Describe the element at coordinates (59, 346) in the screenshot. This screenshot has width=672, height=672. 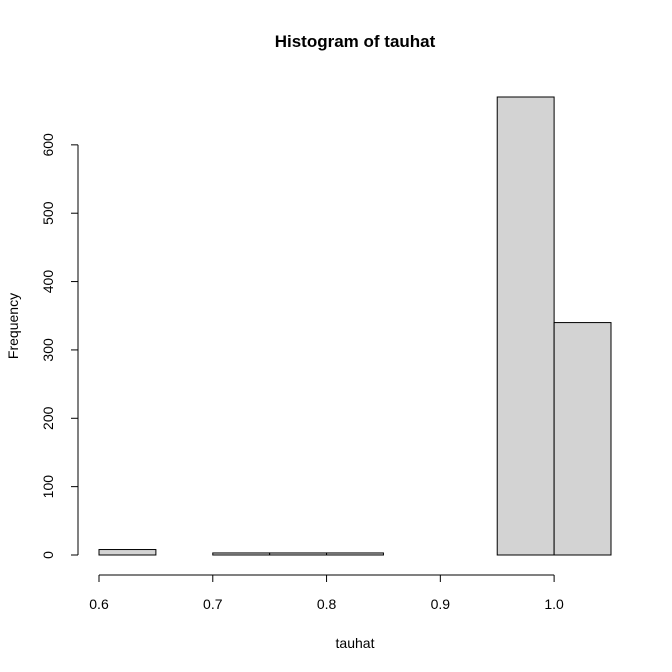
I see `y-axis: 0 100 200 300 400 500 600` at that location.